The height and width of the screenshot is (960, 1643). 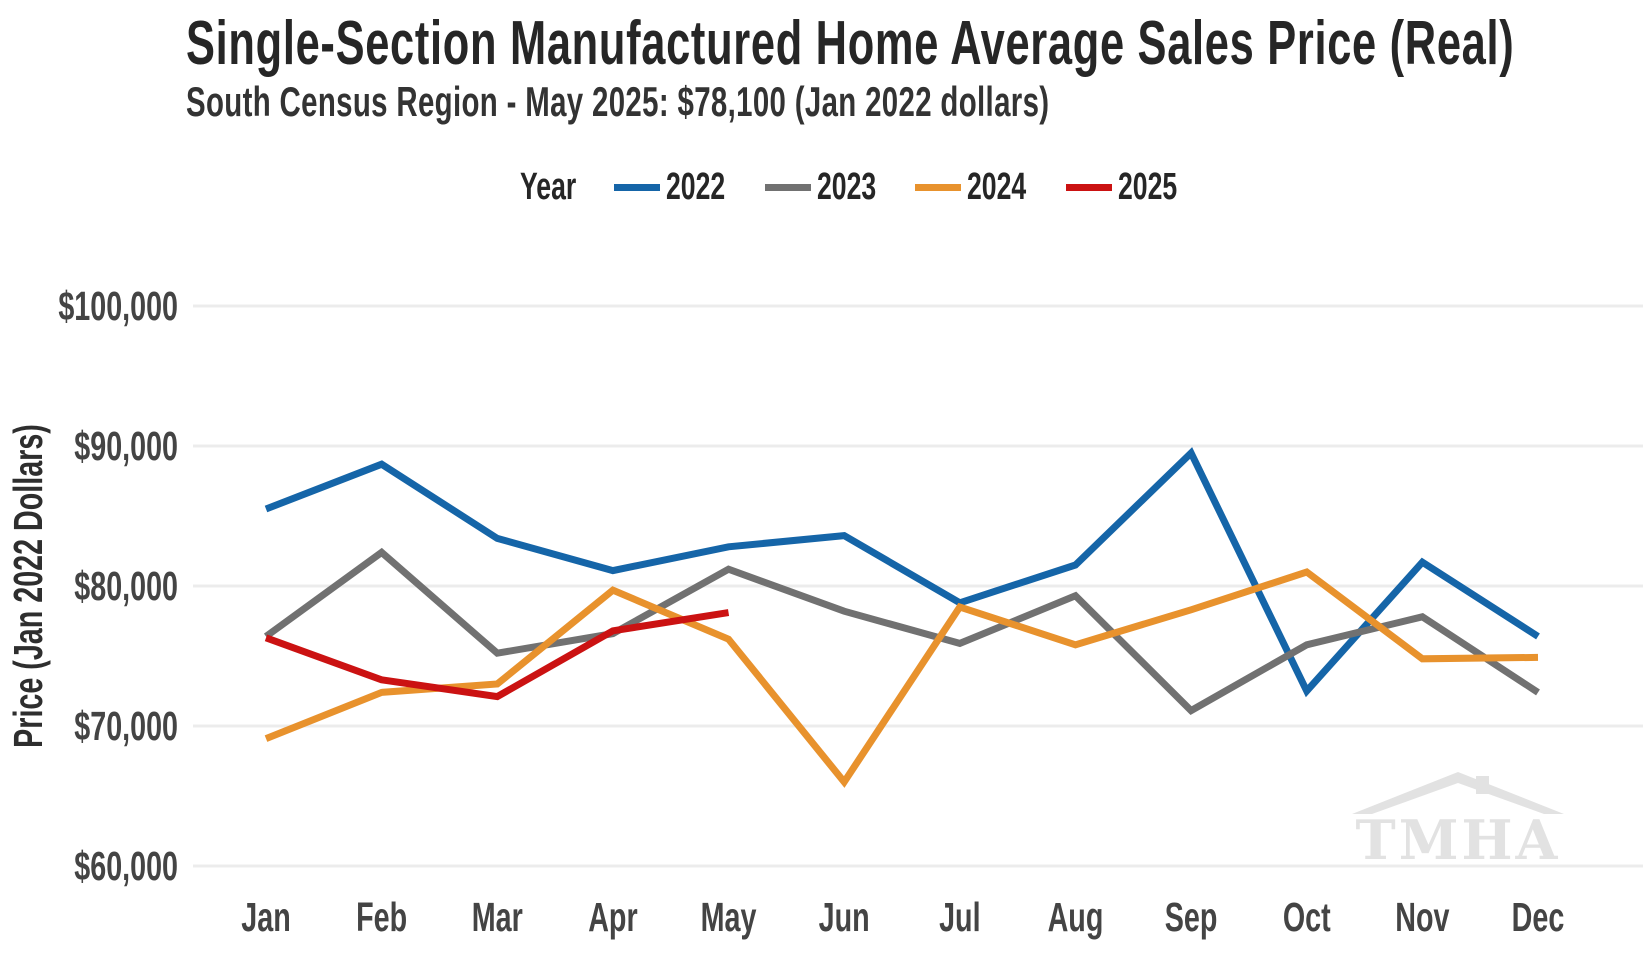 I want to click on y-tick-label: $90,000, so click(x=126, y=446).